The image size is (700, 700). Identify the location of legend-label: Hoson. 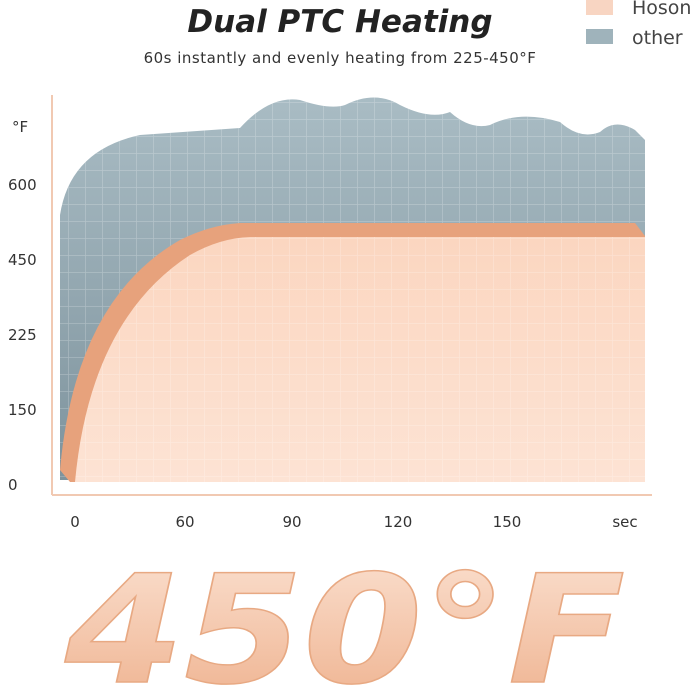
(661, 9).